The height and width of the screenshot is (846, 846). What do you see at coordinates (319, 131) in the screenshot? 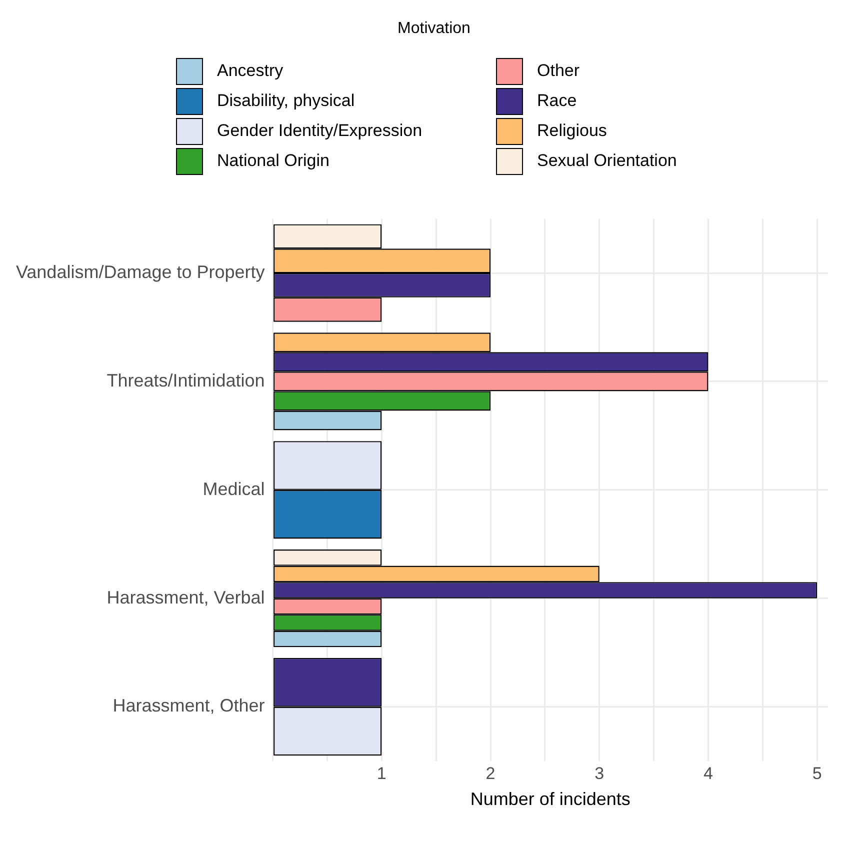
I see `legend-label: Gender Identity/Expression` at bounding box center [319, 131].